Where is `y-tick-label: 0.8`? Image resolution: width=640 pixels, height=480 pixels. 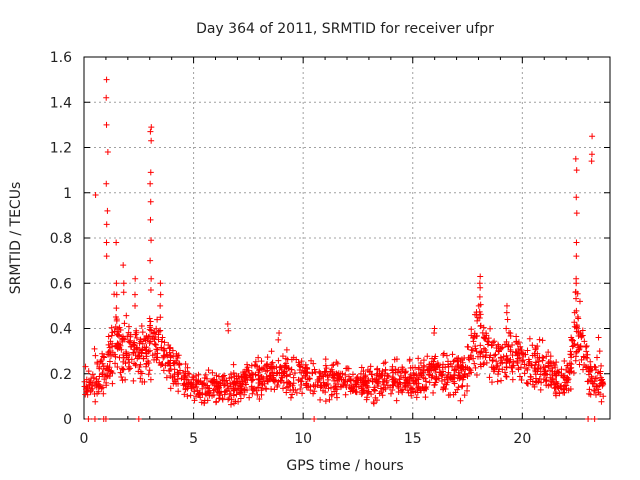 y-tick-label: 0.8 is located at coordinates (61, 239).